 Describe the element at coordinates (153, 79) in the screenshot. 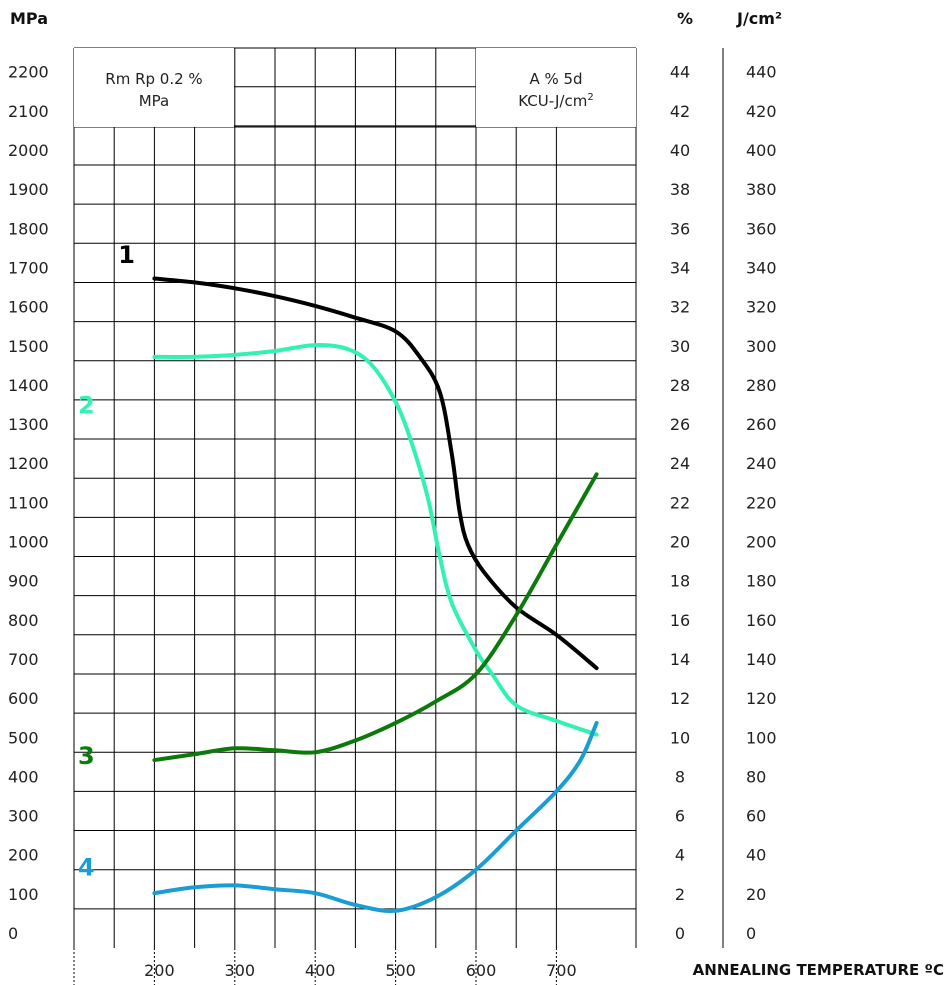

I see `box-left-line1: Rm Rp 0.2 %` at that location.